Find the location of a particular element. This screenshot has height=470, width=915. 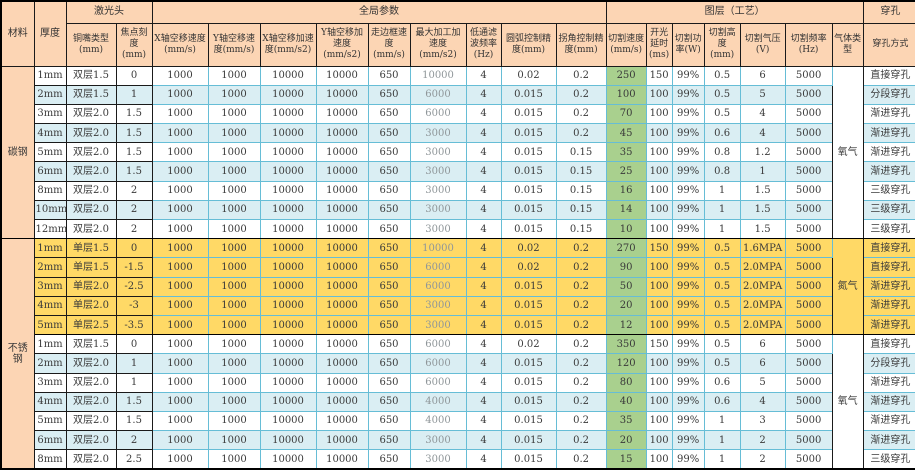

value-cell: 150 is located at coordinates (659, 75).